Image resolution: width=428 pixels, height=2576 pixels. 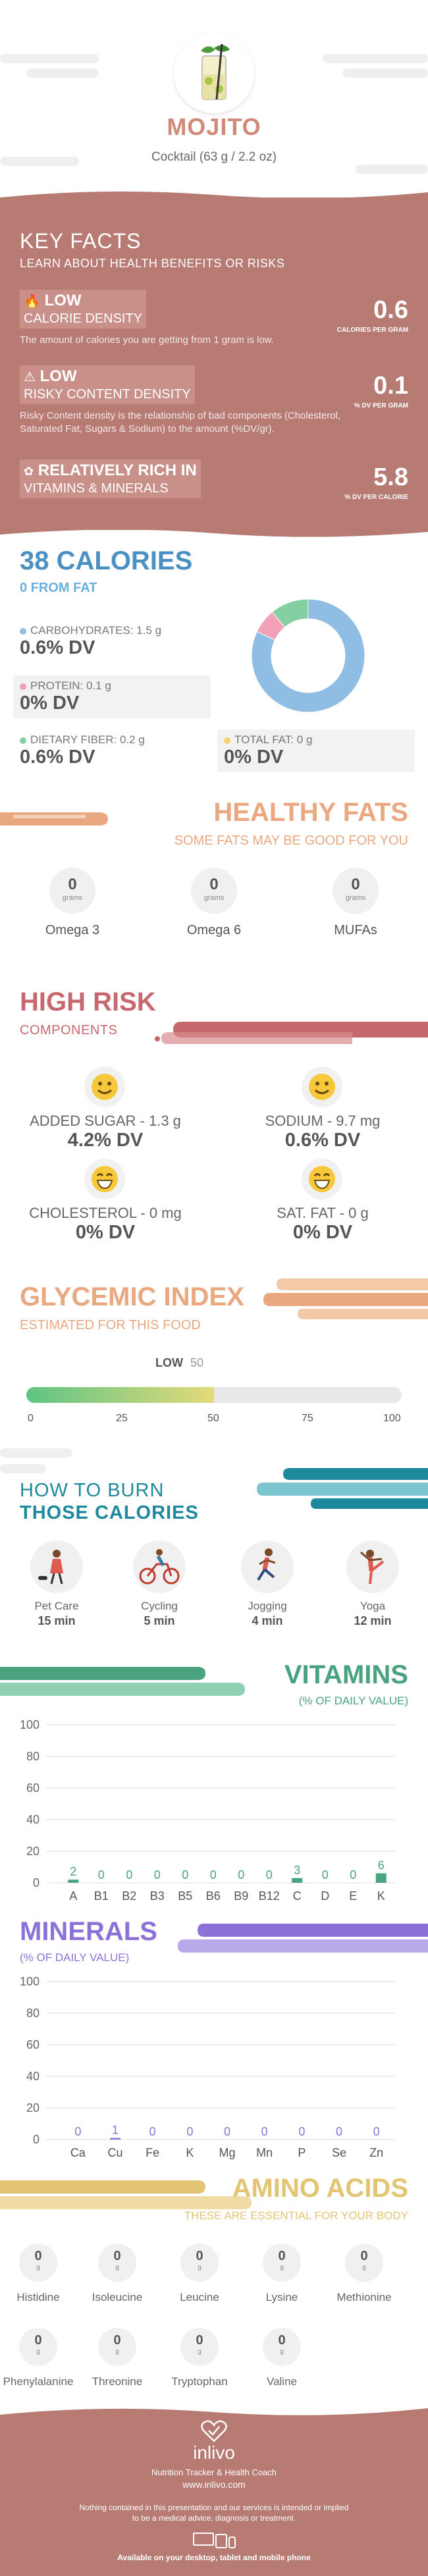 I want to click on yoga-icon, so click(x=372, y=1567).